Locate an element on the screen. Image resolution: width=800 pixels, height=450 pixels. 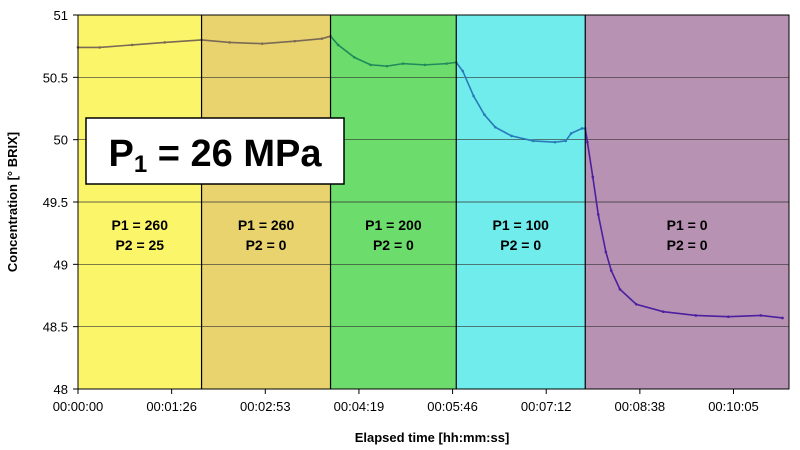
region-label-p2: P2 = 25 is located at coordinates (139, 245).